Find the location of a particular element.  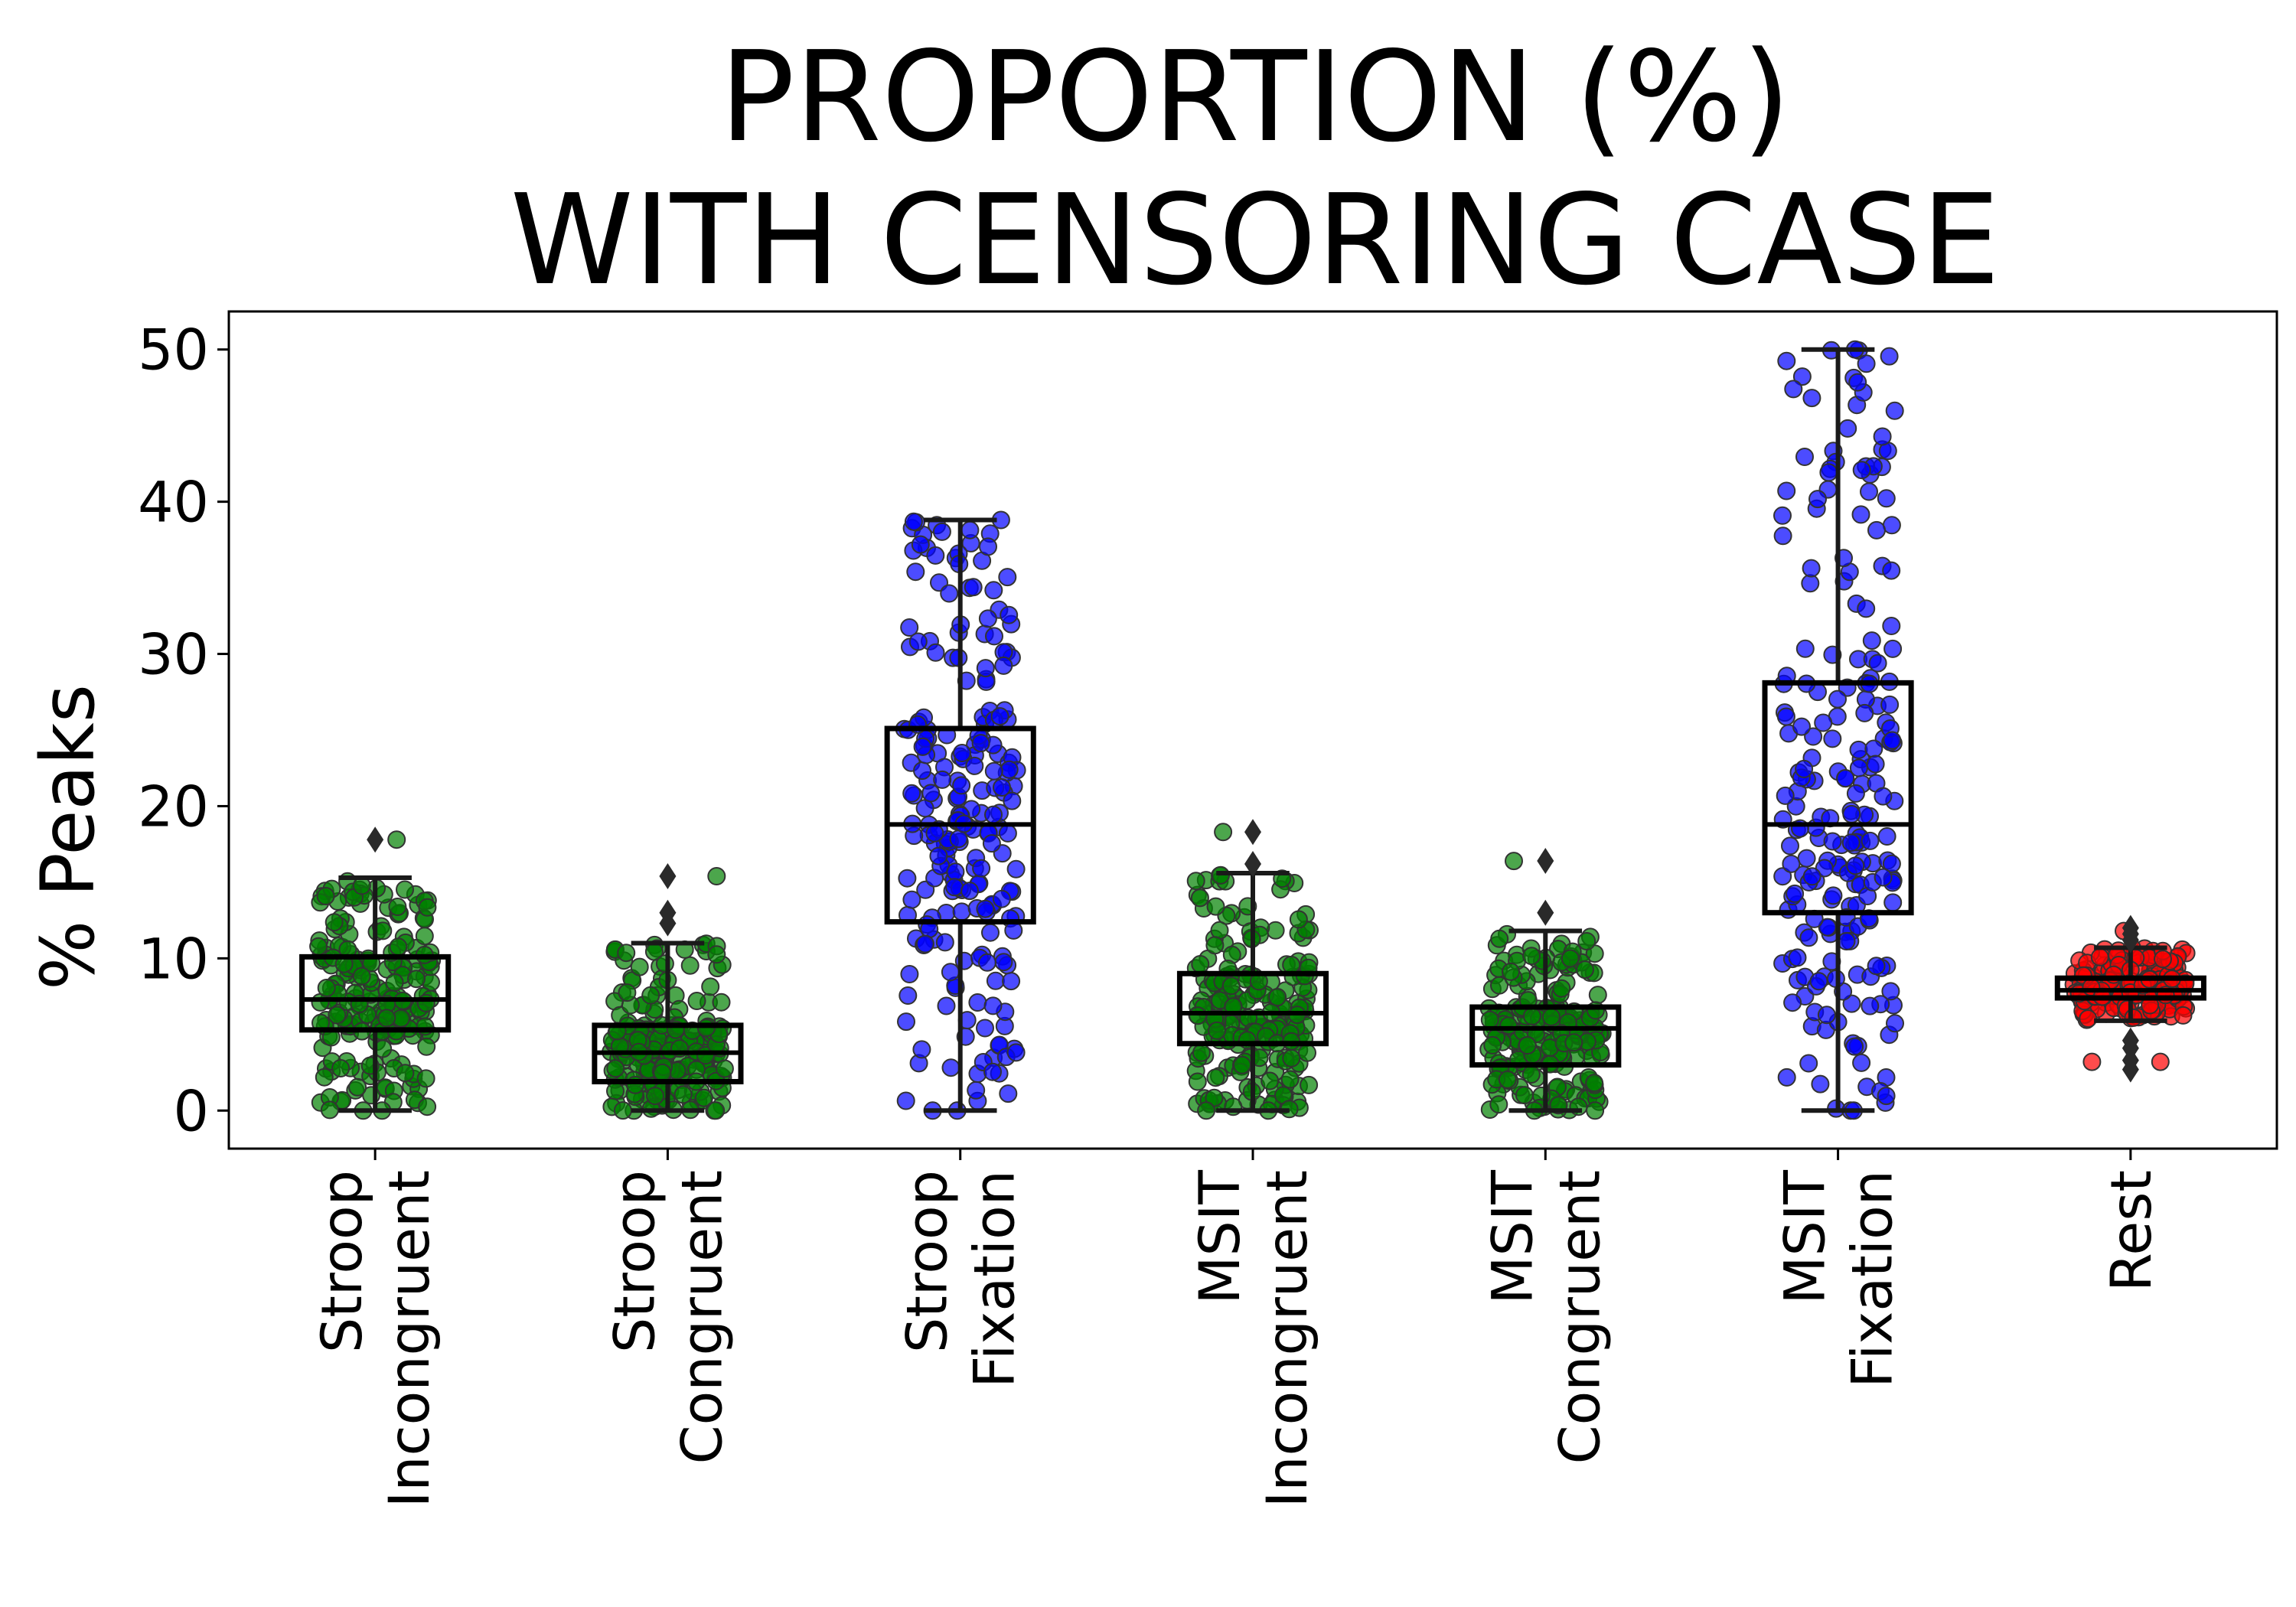

x-tick-label-line: Stroop is located at coordinates (342, 1261).